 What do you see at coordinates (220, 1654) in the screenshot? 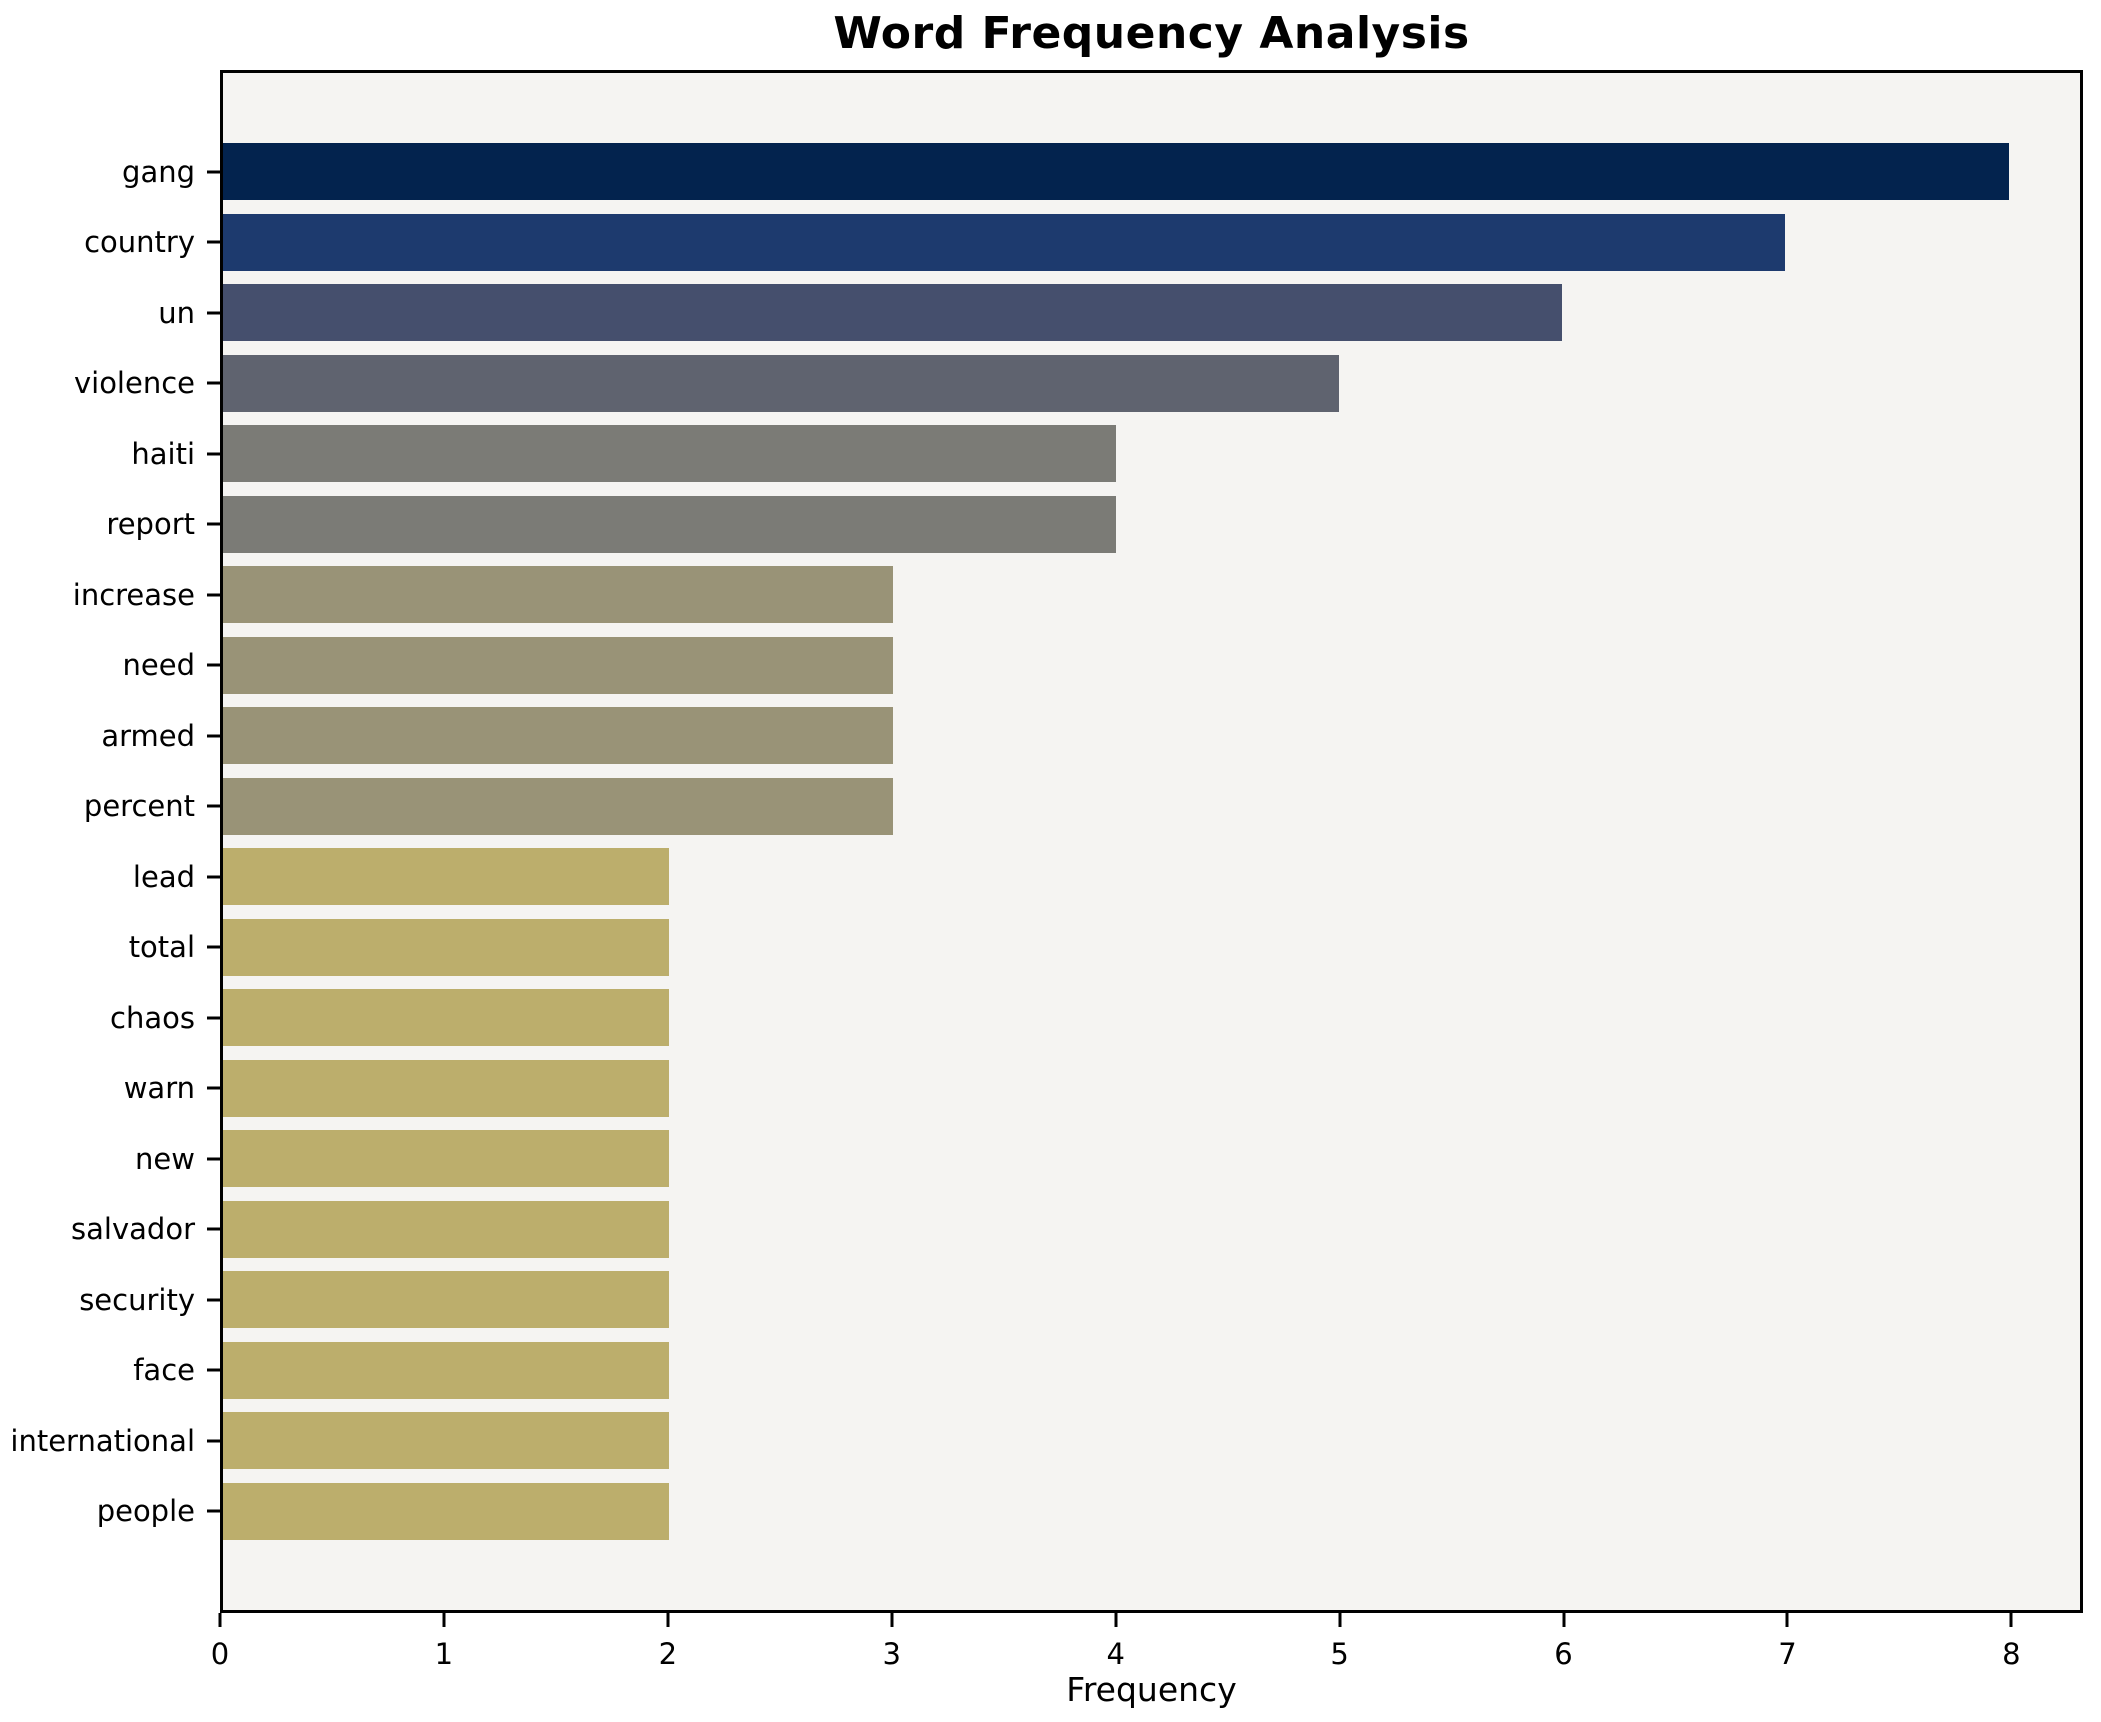
I see `x-tick-label: 0` at bounding box center [220, 1654].